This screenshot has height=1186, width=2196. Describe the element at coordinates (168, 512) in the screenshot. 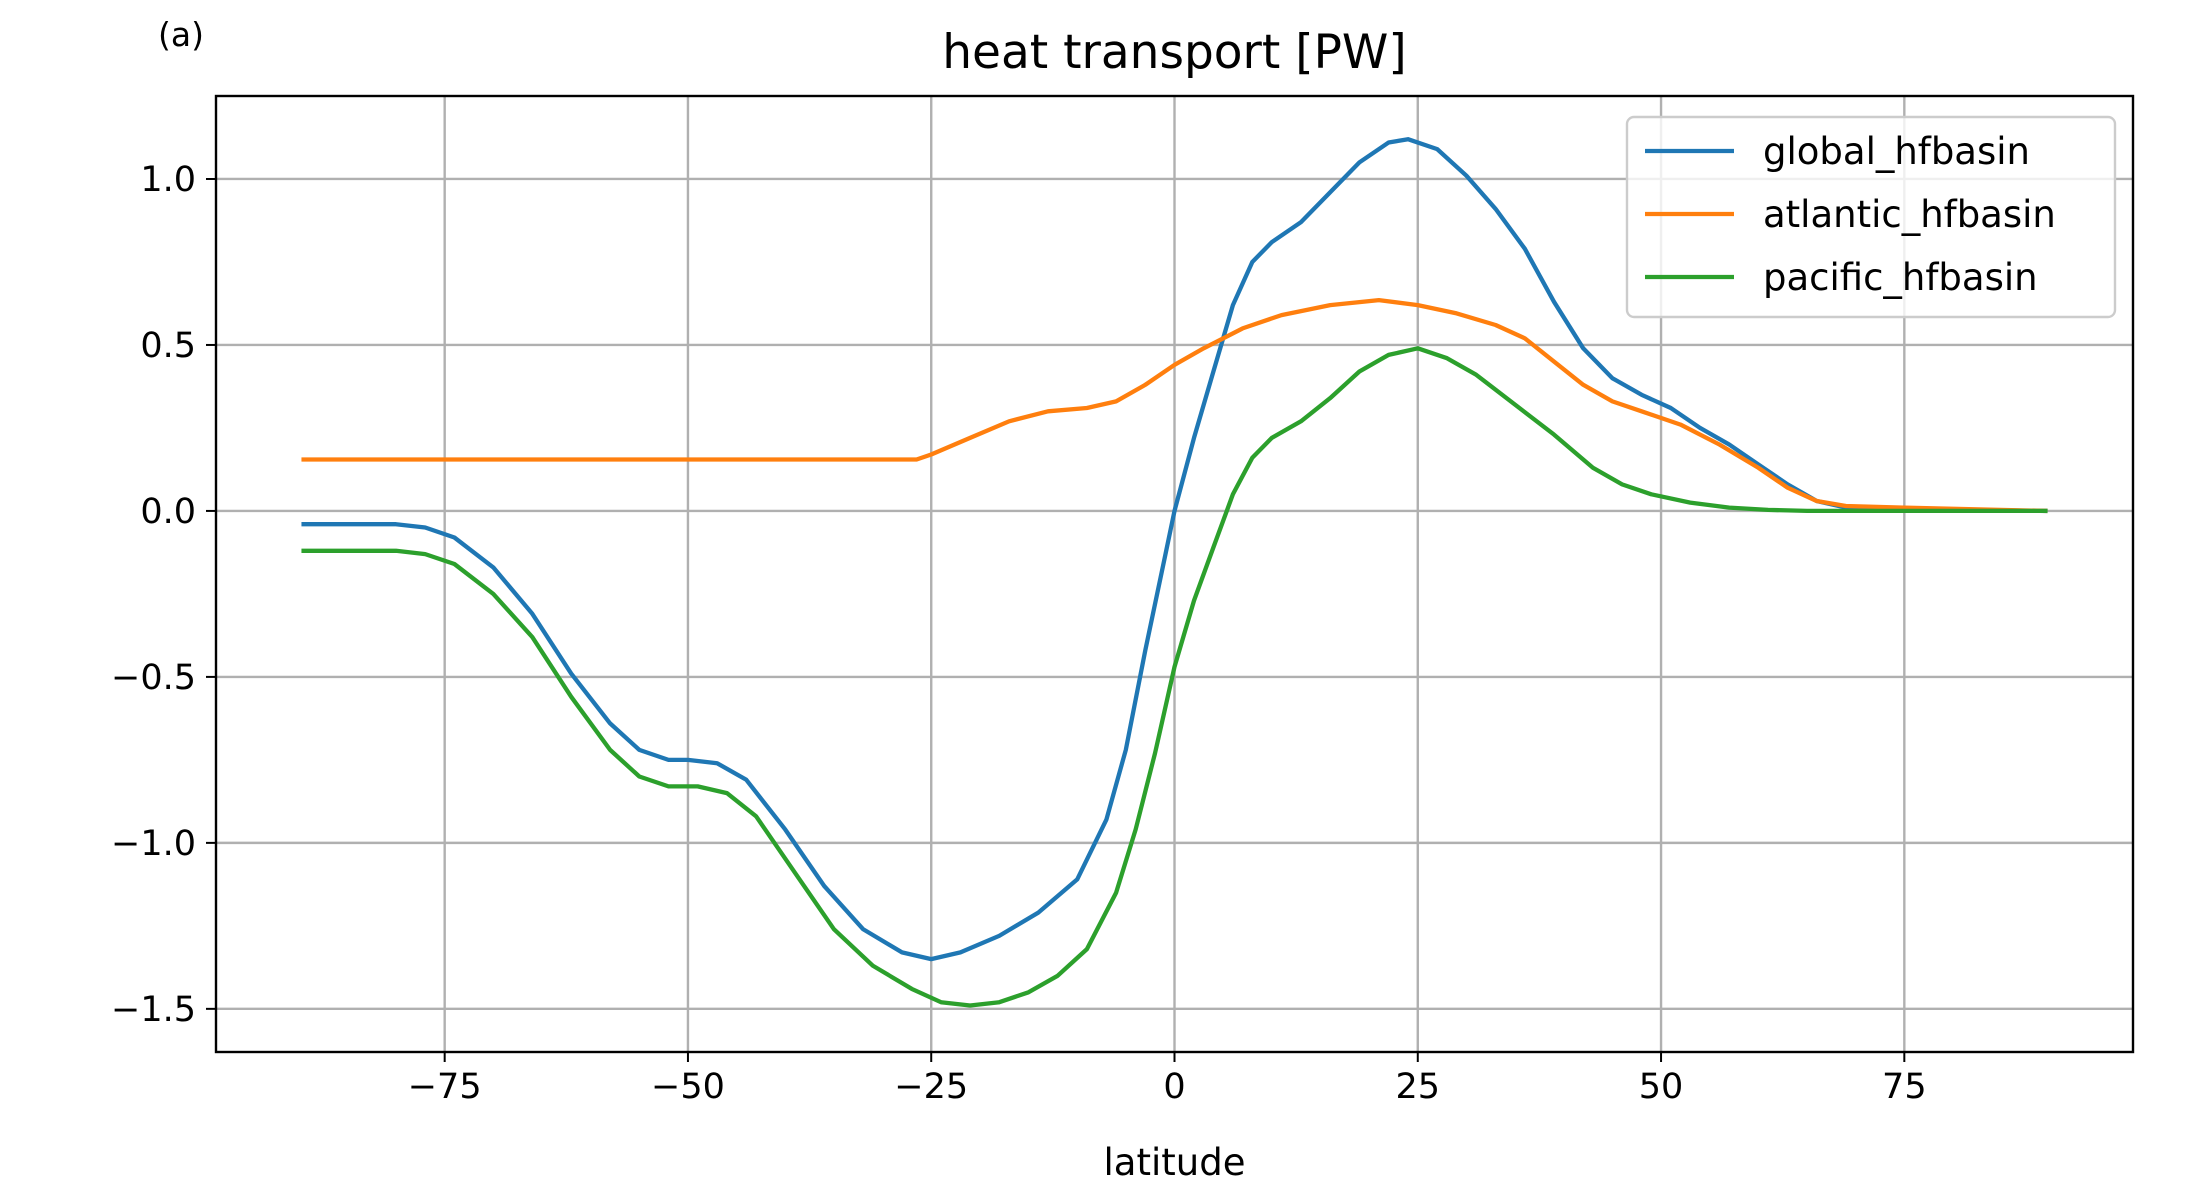

I see `y-tick-label: 0.0` at that location.